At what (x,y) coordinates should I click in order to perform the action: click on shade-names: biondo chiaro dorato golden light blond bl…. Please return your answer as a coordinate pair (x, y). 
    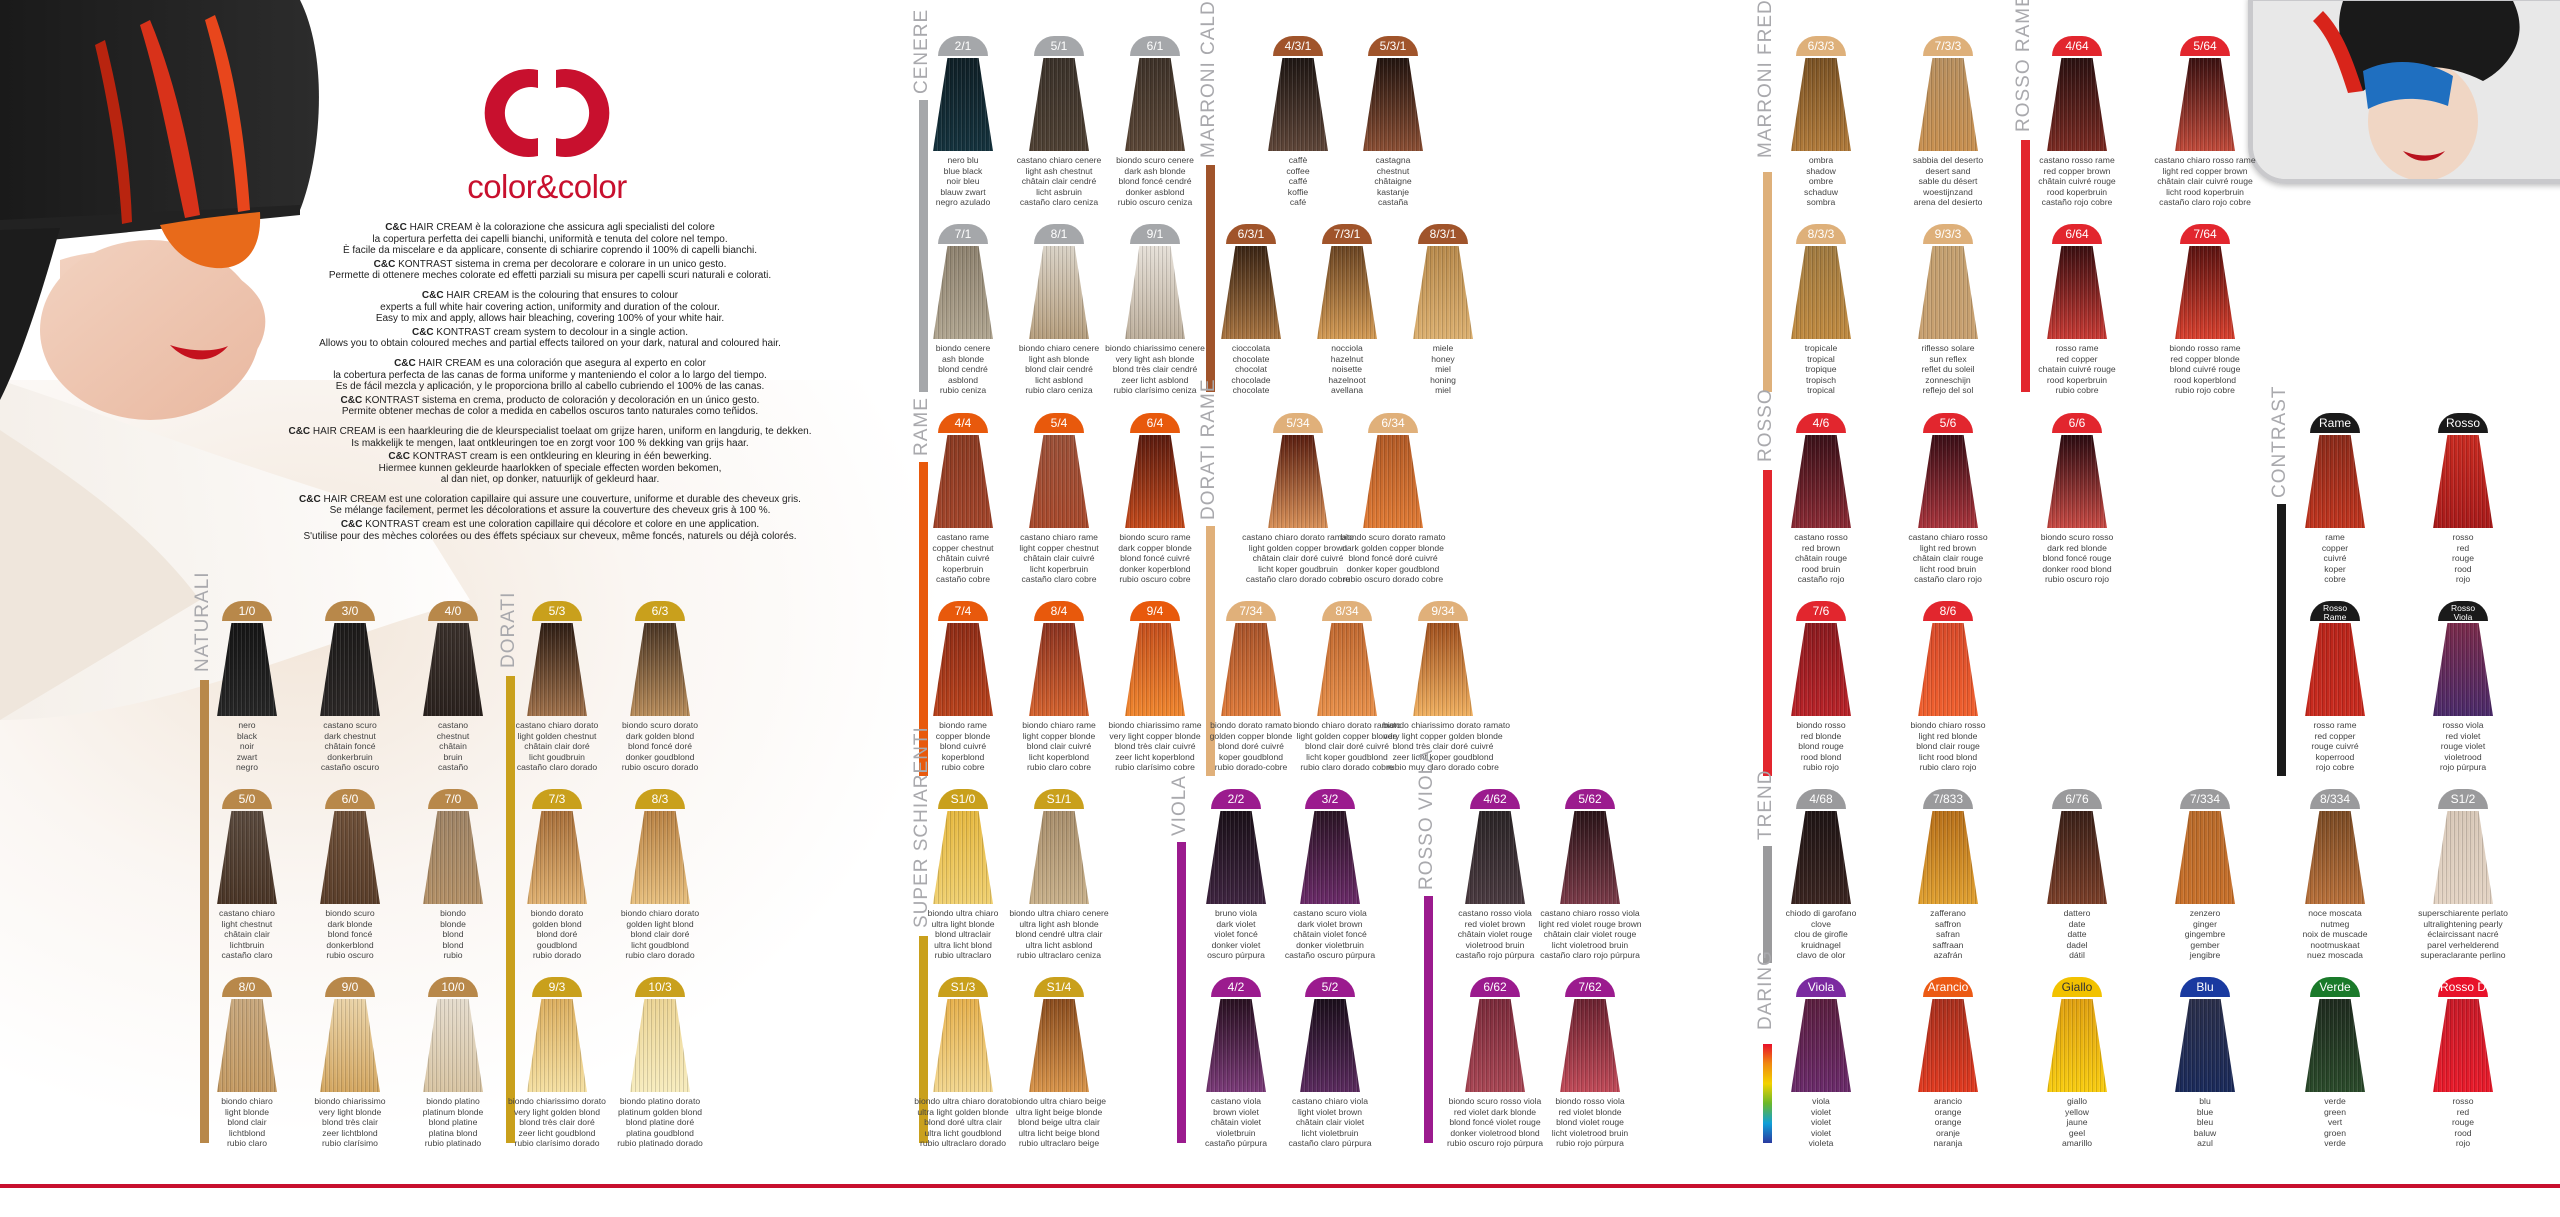
    Looking at the image, I should click on (660, 934).